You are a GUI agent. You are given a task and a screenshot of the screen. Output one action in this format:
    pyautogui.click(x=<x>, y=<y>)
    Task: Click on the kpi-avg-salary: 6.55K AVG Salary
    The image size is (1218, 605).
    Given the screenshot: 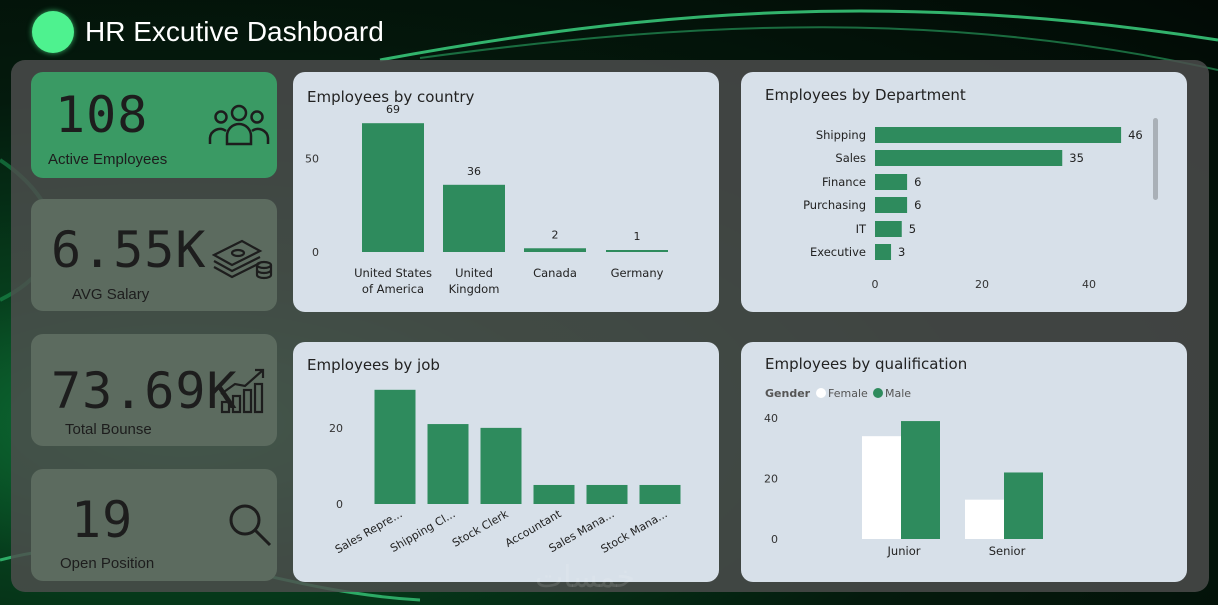 What is the action you would take?
    pyautogui.click(x=154, y=255)
    